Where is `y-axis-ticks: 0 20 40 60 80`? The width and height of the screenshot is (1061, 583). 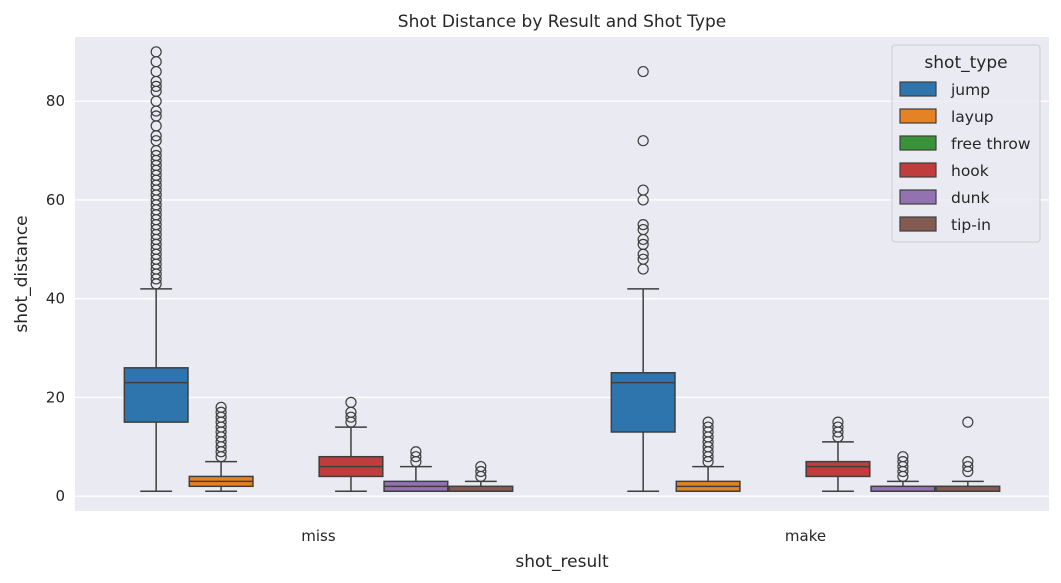
y-axis-ticks: 0 20 40 60 80 is located at coordinates (55, 298).